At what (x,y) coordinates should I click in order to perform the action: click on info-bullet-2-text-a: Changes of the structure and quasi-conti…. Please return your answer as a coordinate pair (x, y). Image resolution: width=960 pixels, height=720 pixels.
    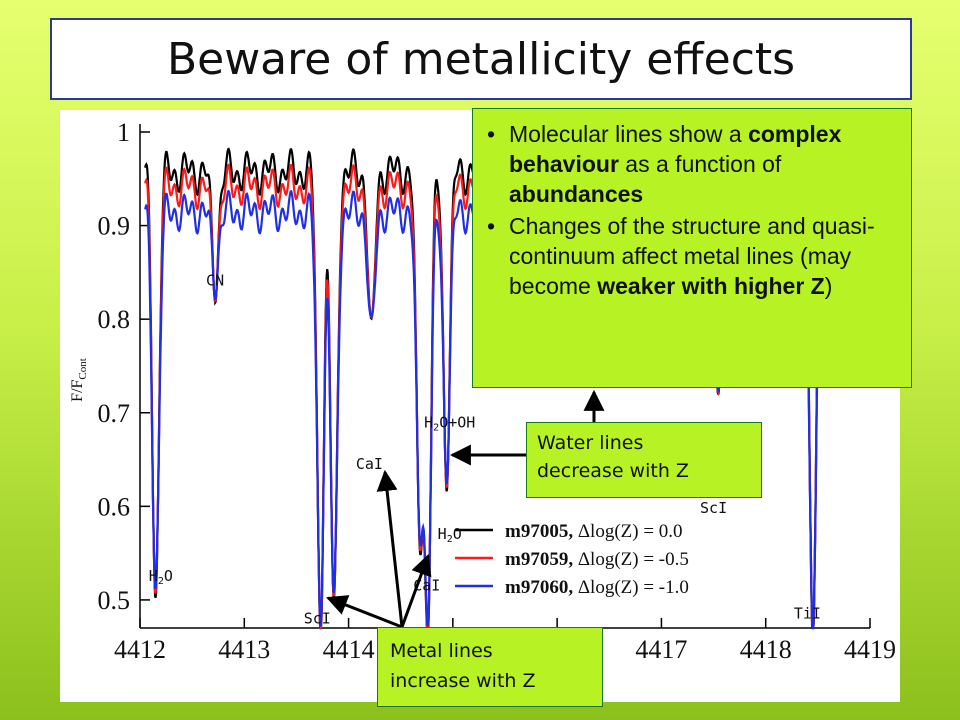
    Looking at the image, I should click on (692, 256).